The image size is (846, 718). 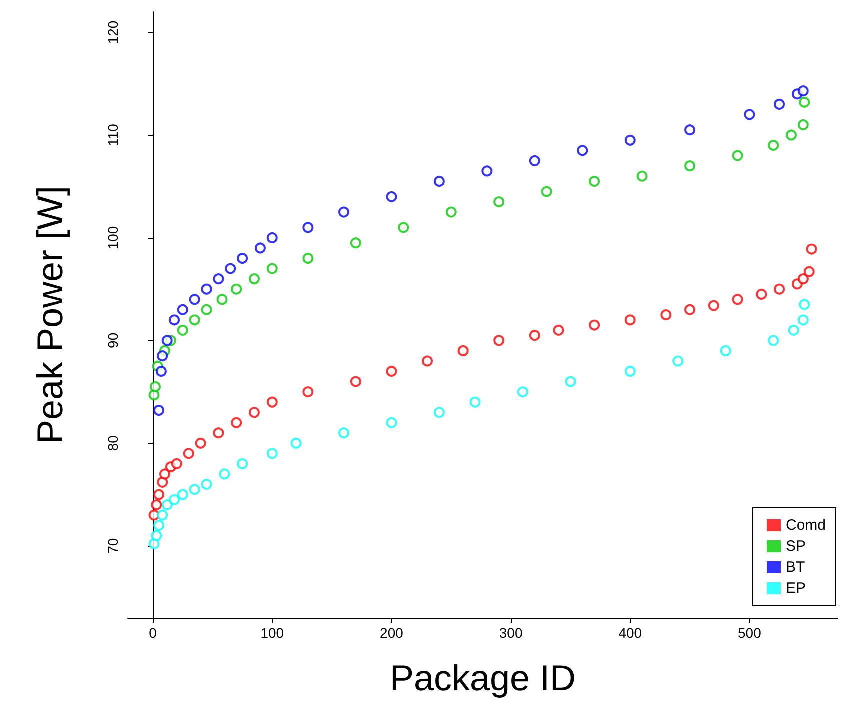 I want to click on legend-label: BT, so click(x=796, y=567).